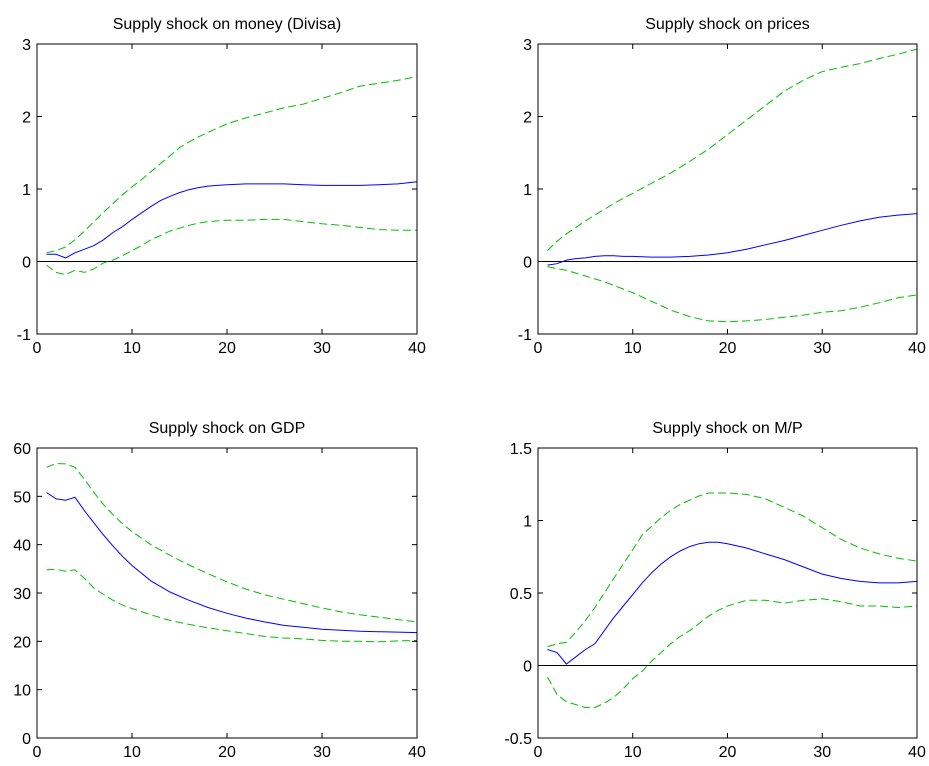 The height and width of the screenshot is (766, 929). What do you see at coordinates (521, 449) in the screenshot?
I see `y-tick-label: 1.5` at bounding box center [521, 449].